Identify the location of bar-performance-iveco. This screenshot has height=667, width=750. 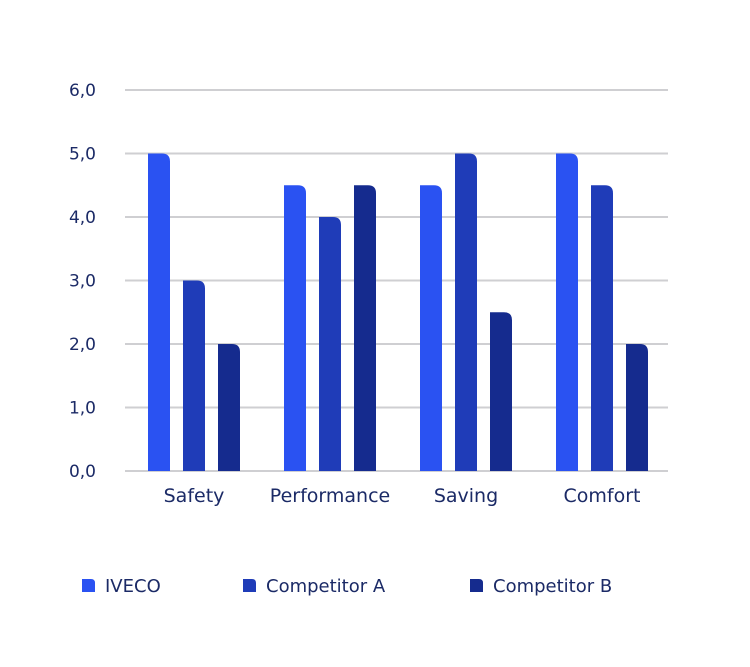
(295, 328).